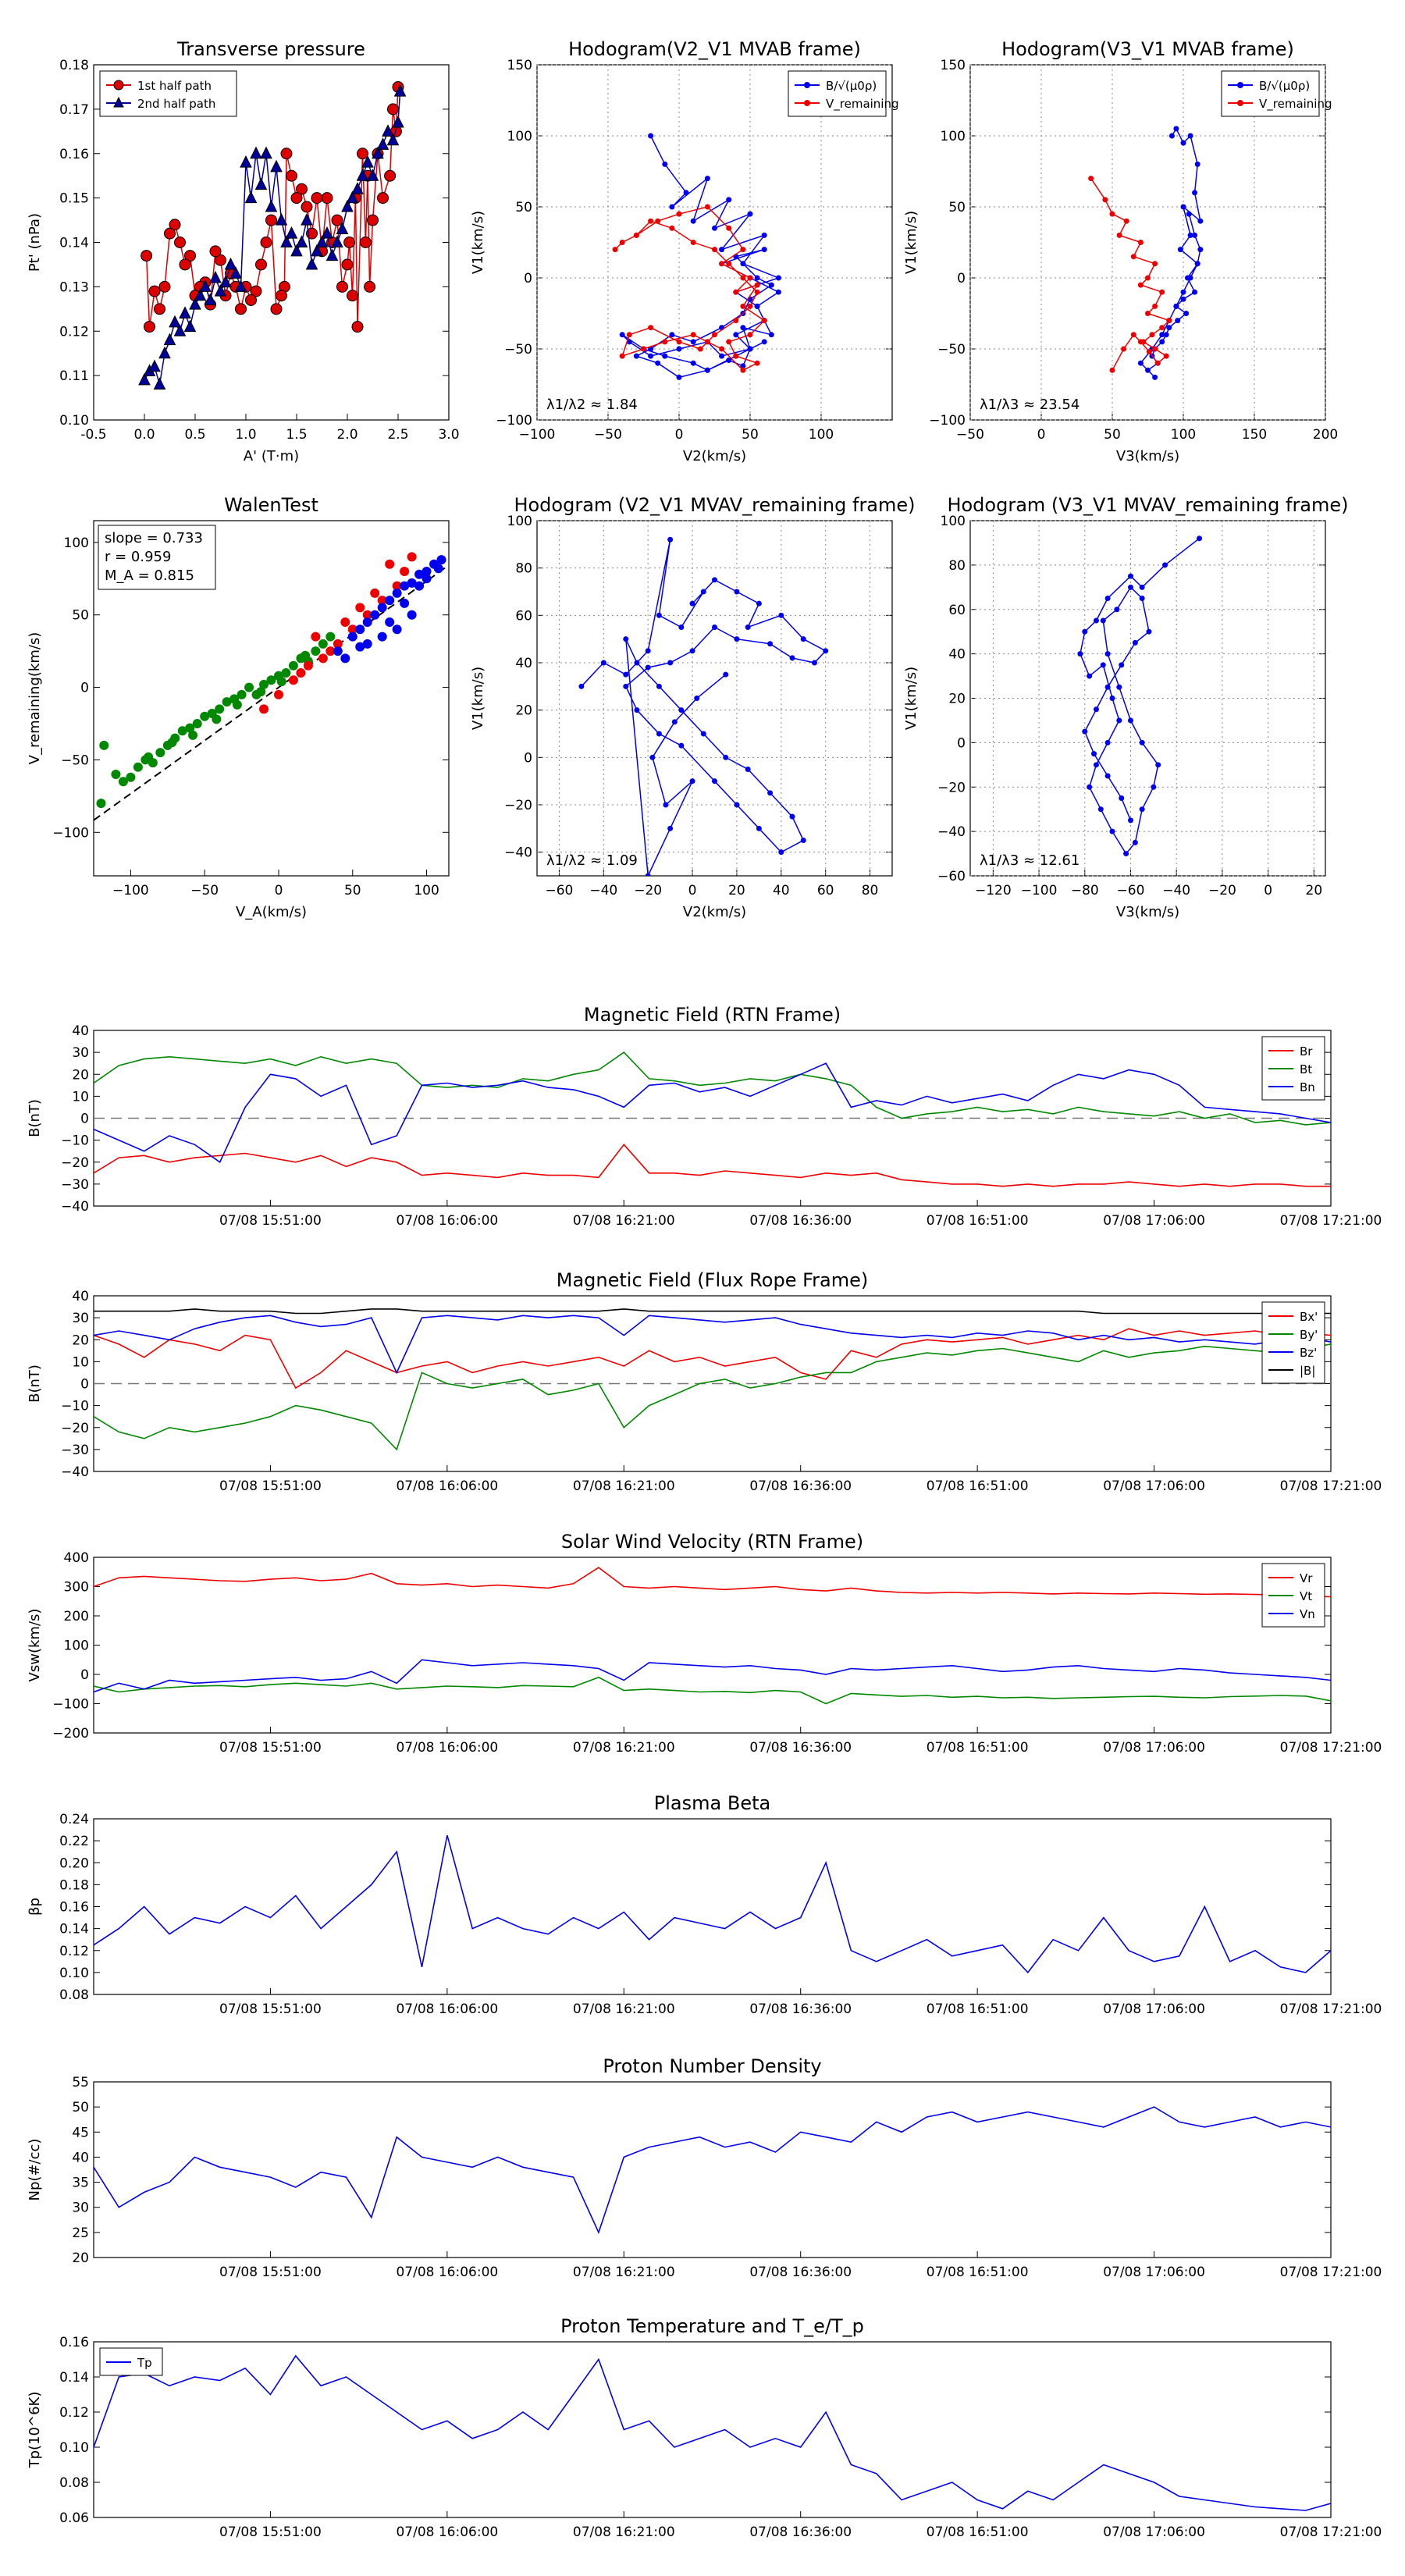 The image size is (1405, 2576). I want to click on y-tick-label: 0.14, so click(74, 243).